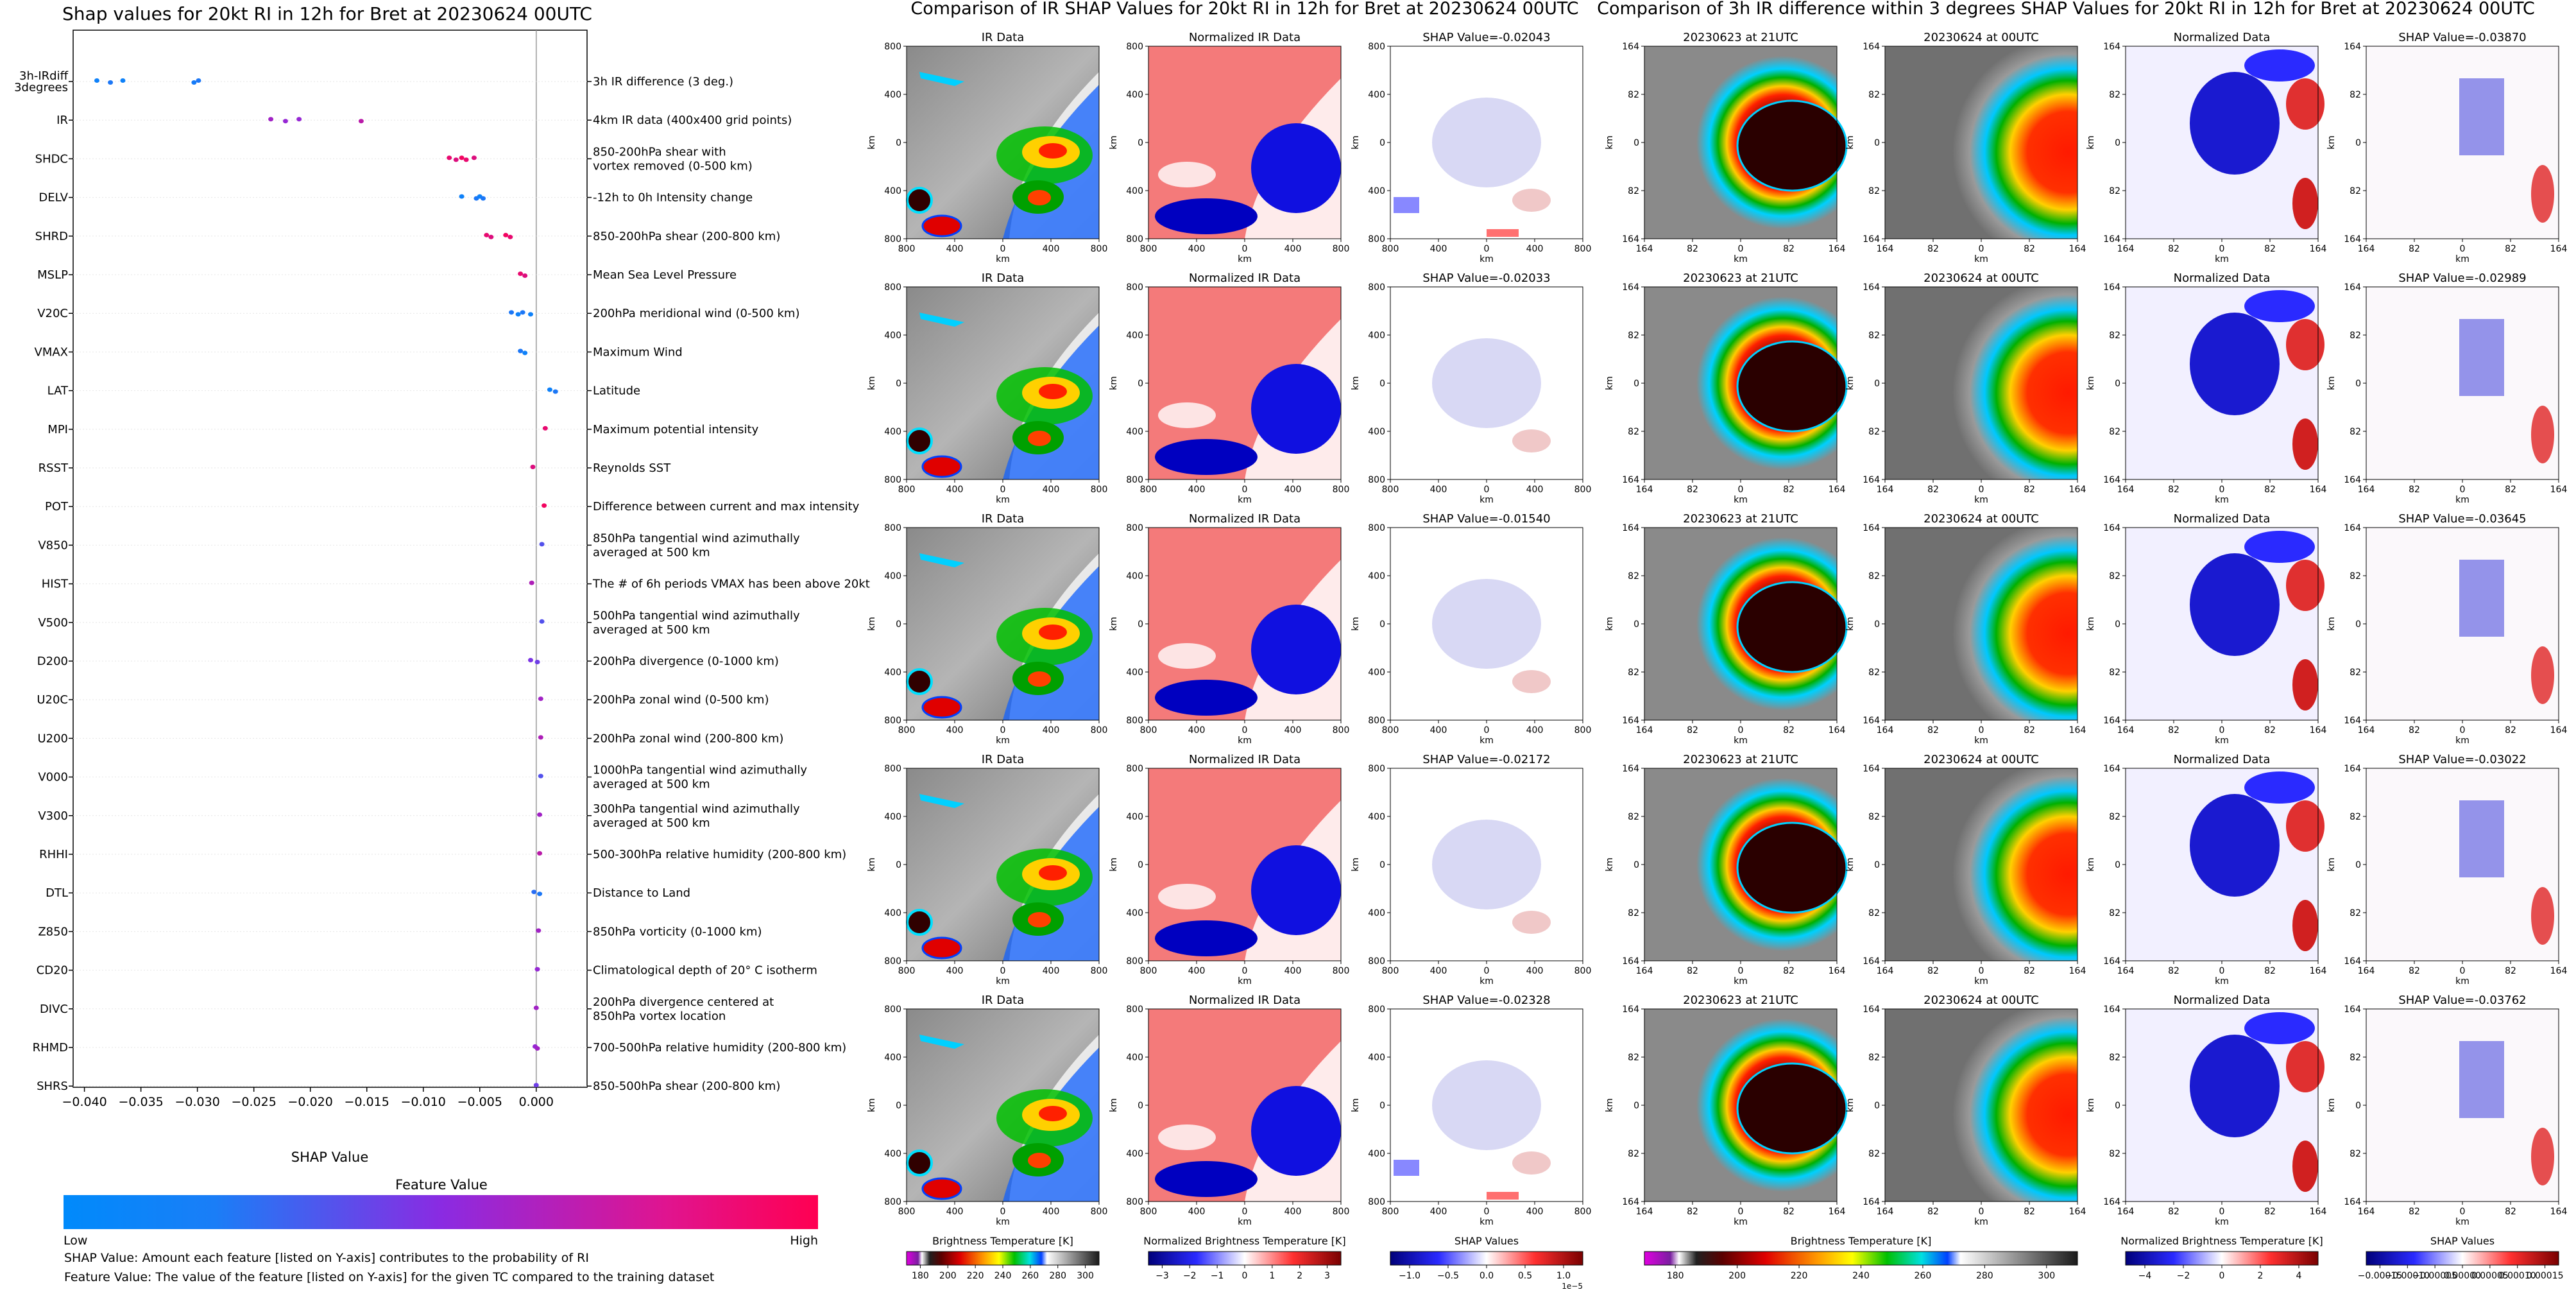 This screenshot has height=1292, width=2576. I want to click on x-tick-label: −0.005, so click(479, 1102).